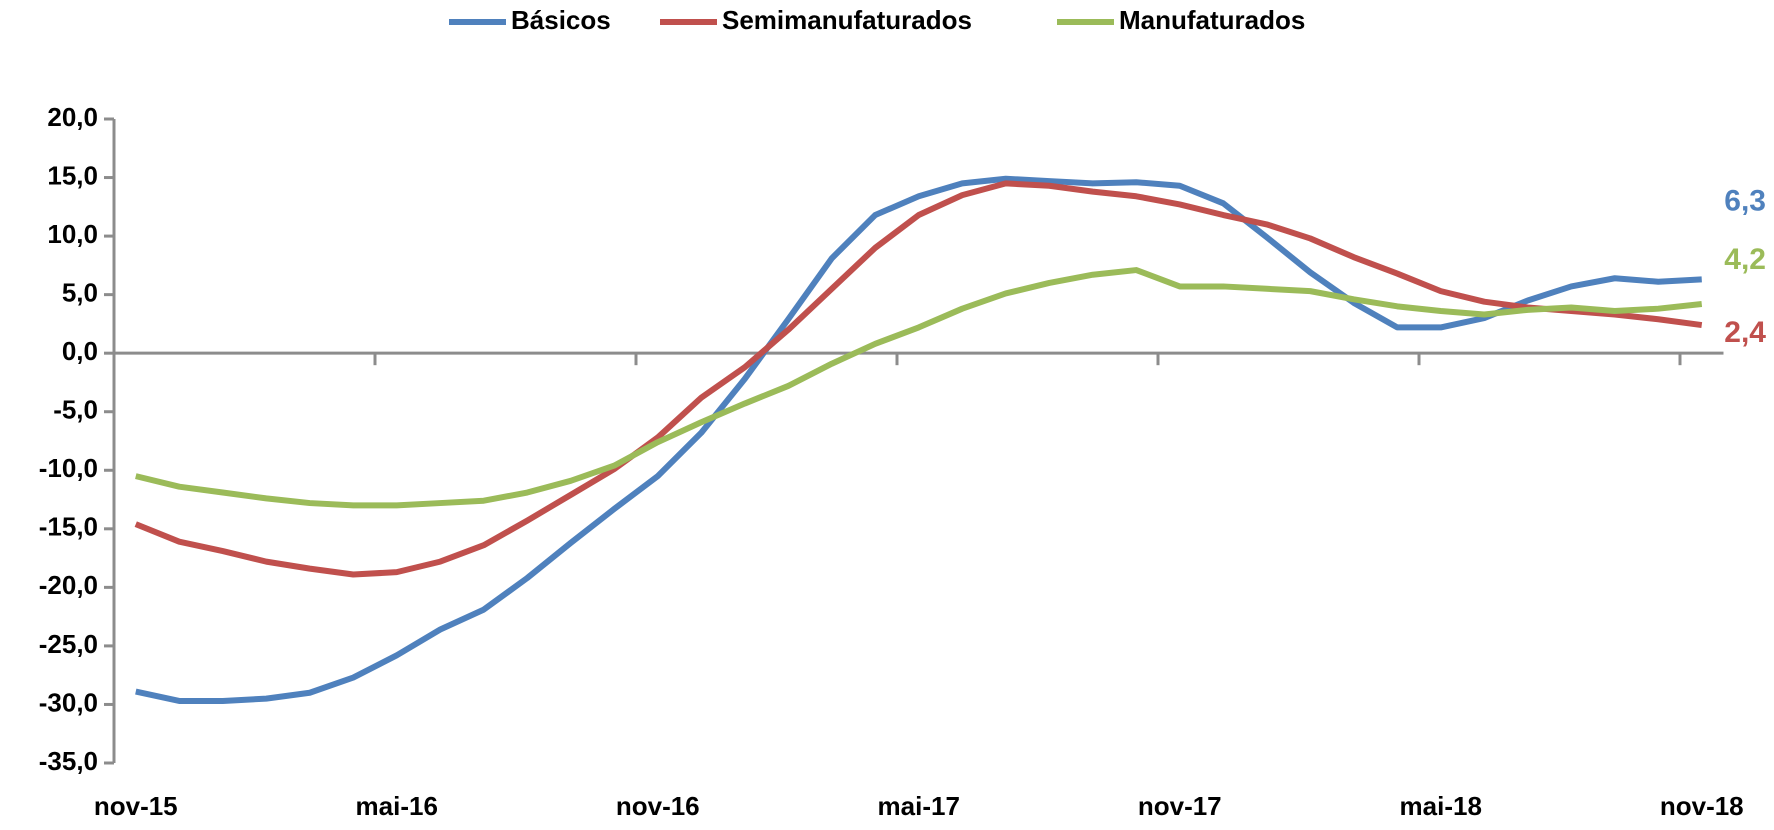  I want to click on x-tick-label: mai-17, so click(919, 806).